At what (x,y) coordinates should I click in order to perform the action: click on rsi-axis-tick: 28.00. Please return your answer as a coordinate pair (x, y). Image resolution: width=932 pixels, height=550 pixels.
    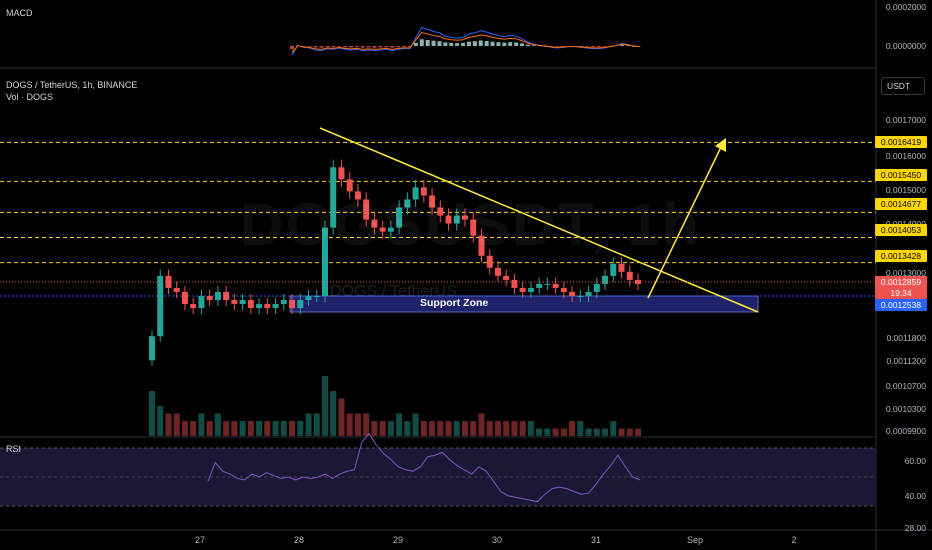
    Looking at the image, I should click on (915, 528).